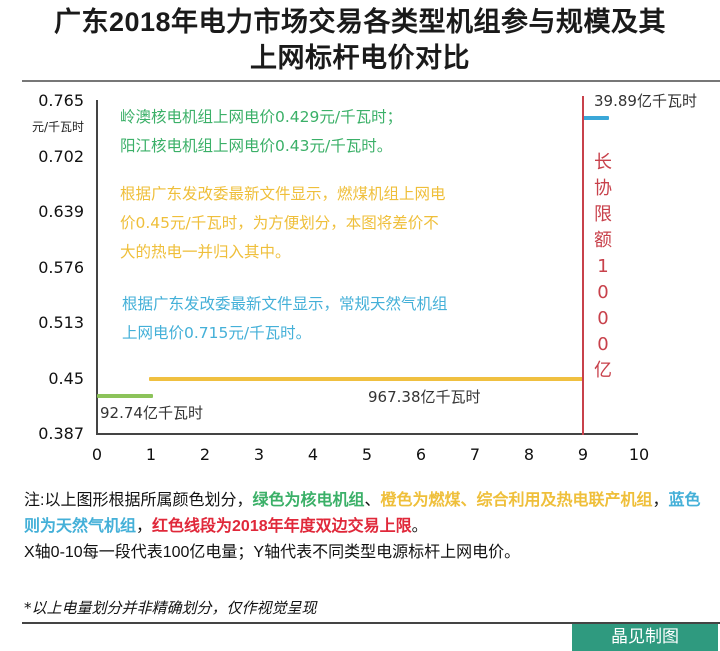 The width and height of the screenshot is (720, 651). What do you see at coordinates (61, 100) in the screenshot?
I see `y-tick-0765: 0.765` at bounding box center [61, 100].